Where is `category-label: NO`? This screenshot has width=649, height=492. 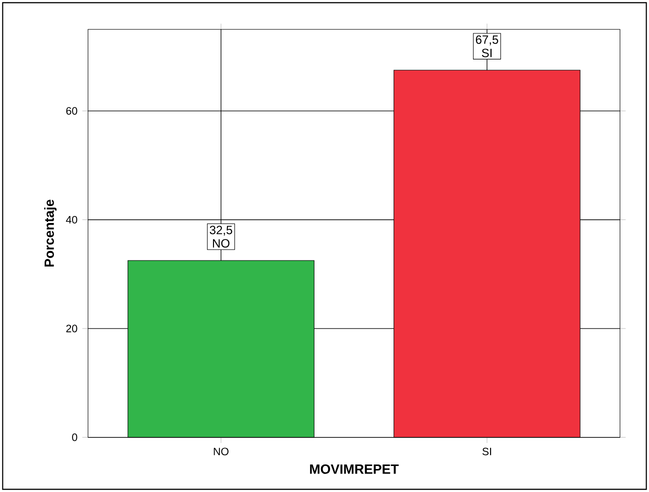
category-label: NO is located at coordinates (221, 243).